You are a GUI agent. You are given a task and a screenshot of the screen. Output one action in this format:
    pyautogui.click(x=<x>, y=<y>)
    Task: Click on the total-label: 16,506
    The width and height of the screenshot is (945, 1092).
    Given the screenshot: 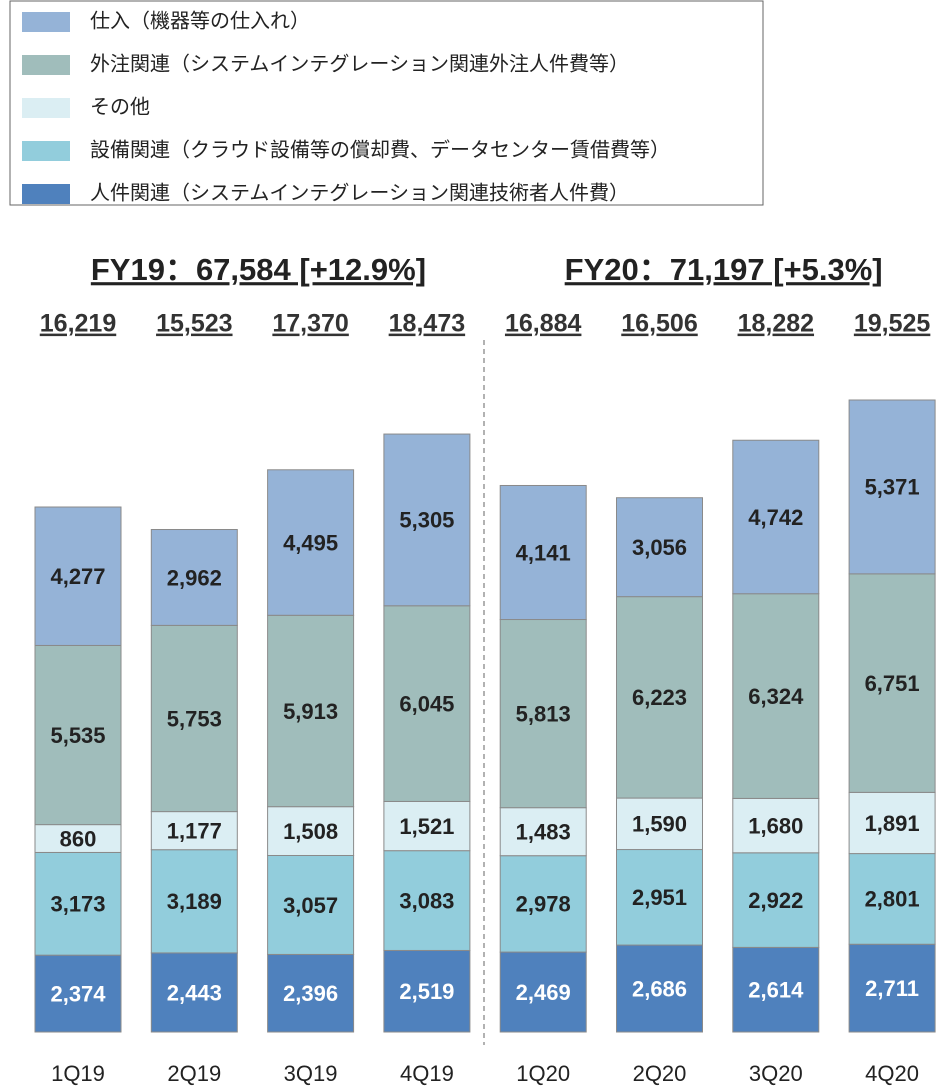 What is the action you would take?
    pyautogui.click(x=659, y=324)
    